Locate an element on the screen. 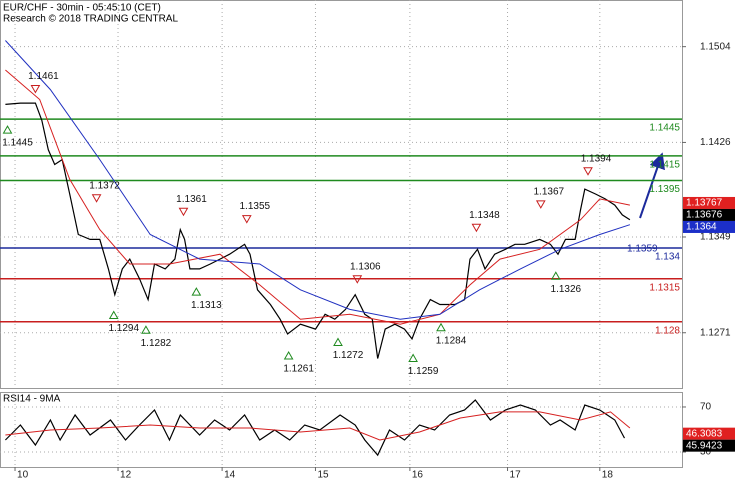  y-tick-label: 30 is located at coordinates (706, 452).